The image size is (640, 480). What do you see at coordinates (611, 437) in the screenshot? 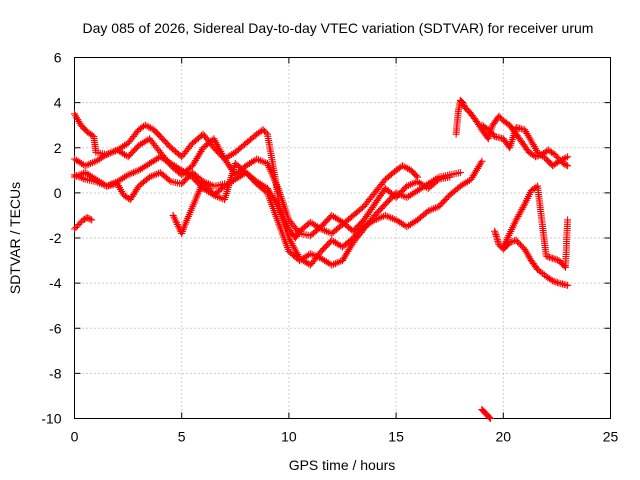
I see `x-tick-label: 25` at bounding box center [611, 437].